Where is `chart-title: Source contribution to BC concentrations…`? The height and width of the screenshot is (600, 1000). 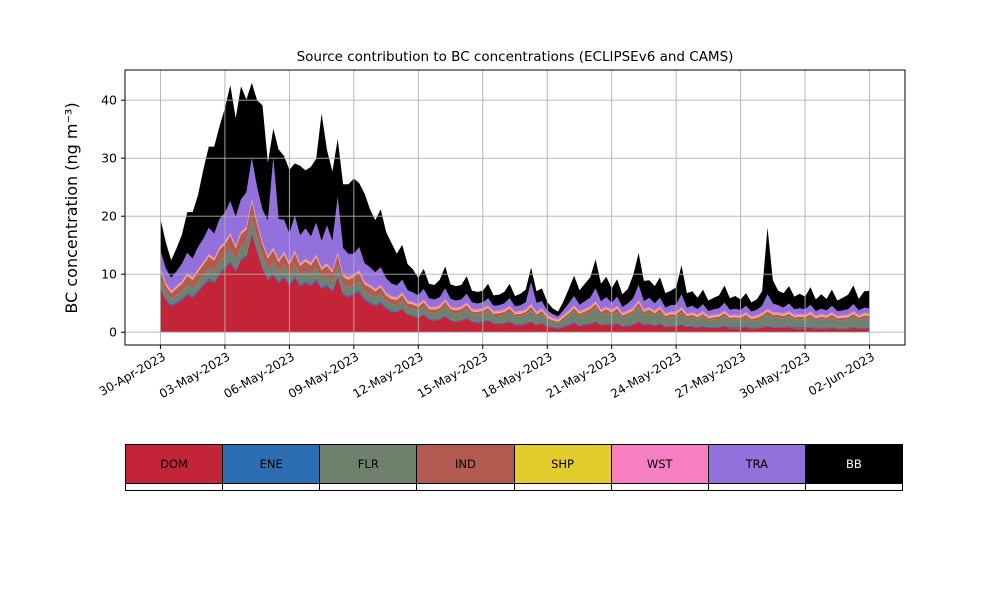 chart-title: Source contribution to BC concentrations… is located at coordinates (515, 57).